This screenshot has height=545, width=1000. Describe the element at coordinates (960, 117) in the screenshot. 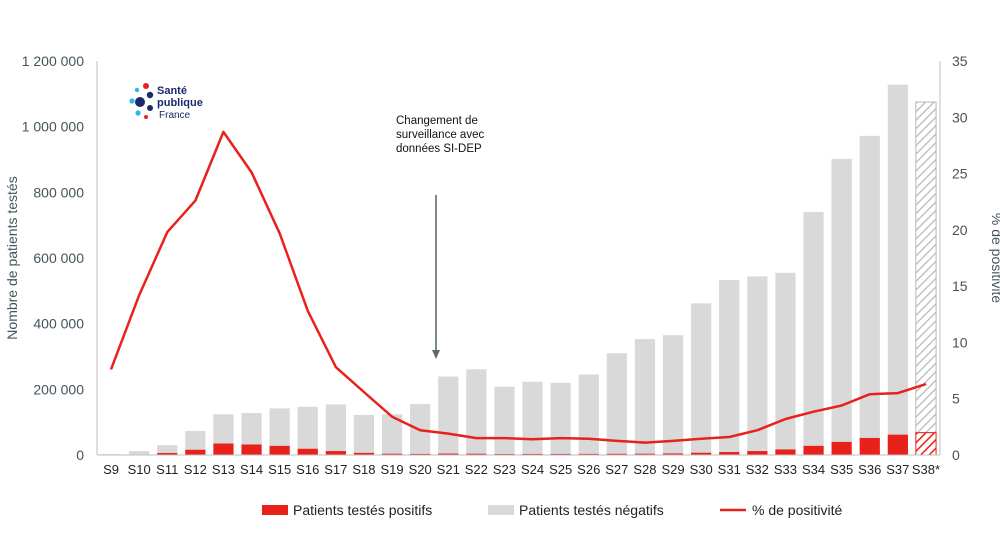

I see `y2-tick-label: 30` at that location.